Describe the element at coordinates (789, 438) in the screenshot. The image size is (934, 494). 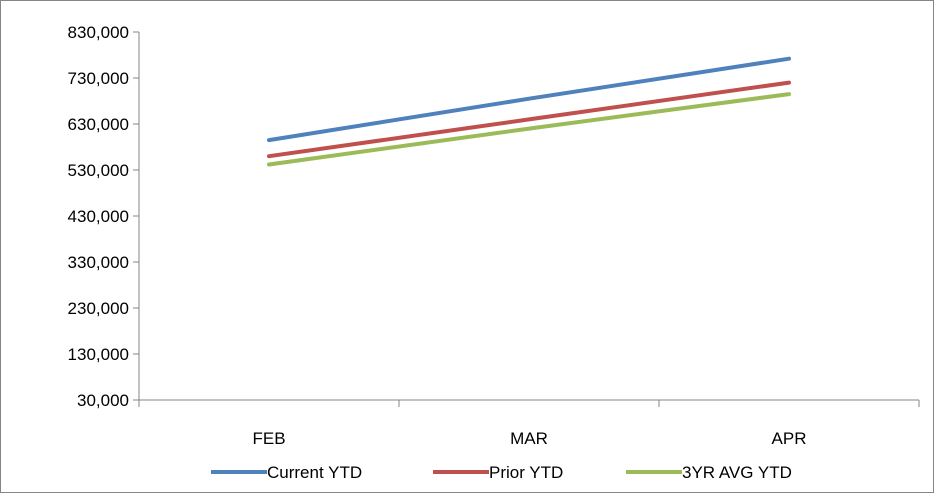
I see `x-tick-label: APR` at that location.